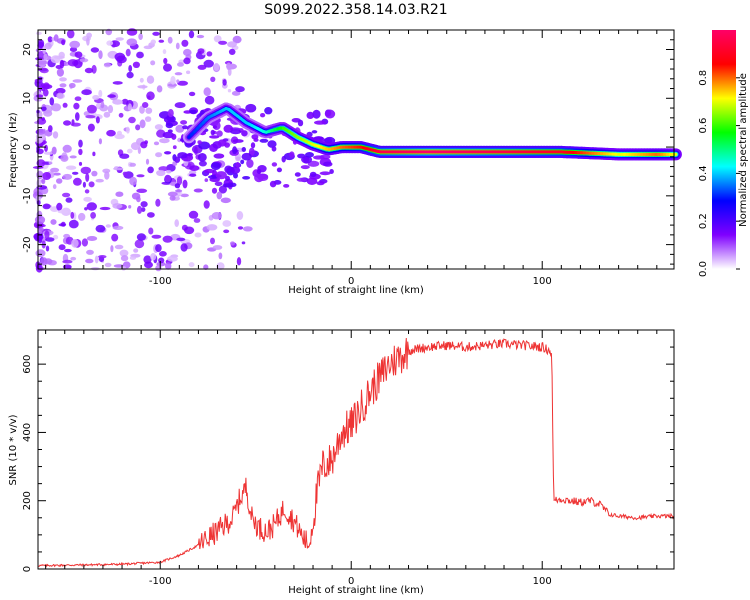 This screenshot has width=750, height=600. I want to click on snr-y-tick-label: 200, so click(27, 500).